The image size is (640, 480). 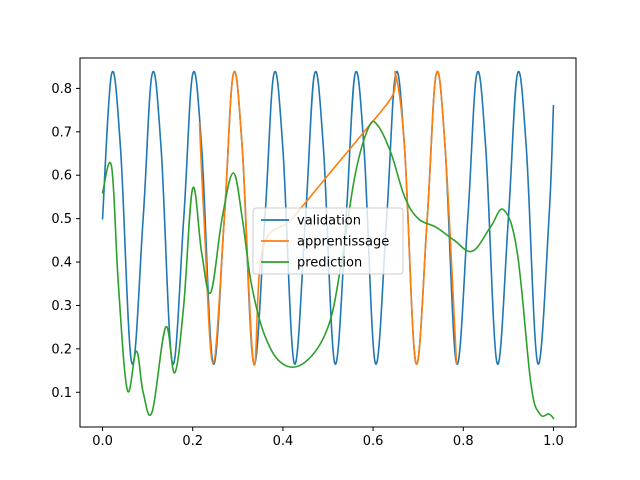 I want to click on y-tick-label: 0.7, so click(x=61, y=132).